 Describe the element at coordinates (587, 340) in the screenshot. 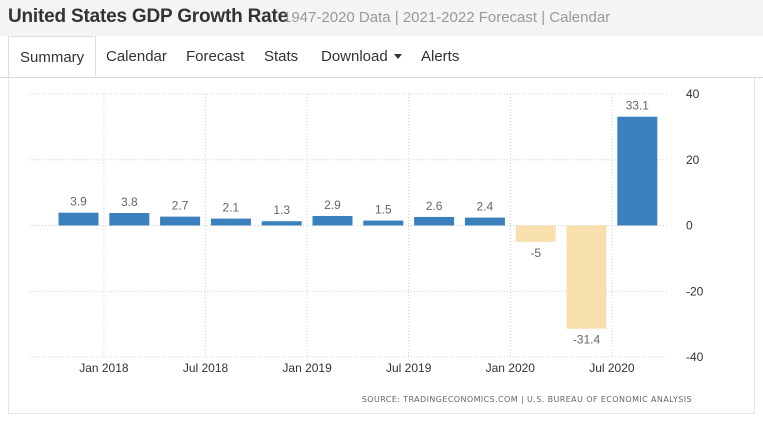

I see `value-label: -31.4` at that location.